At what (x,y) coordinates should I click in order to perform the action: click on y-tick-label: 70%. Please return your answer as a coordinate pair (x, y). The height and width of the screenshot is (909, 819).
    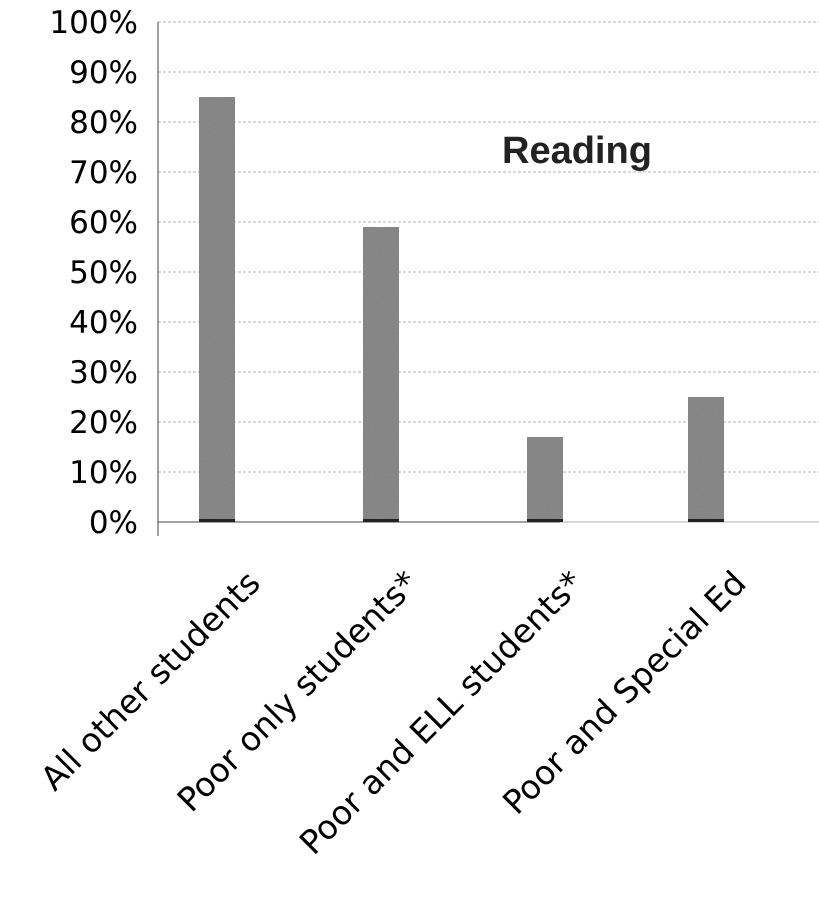
    Looking at the image, I should click on (103, 173).